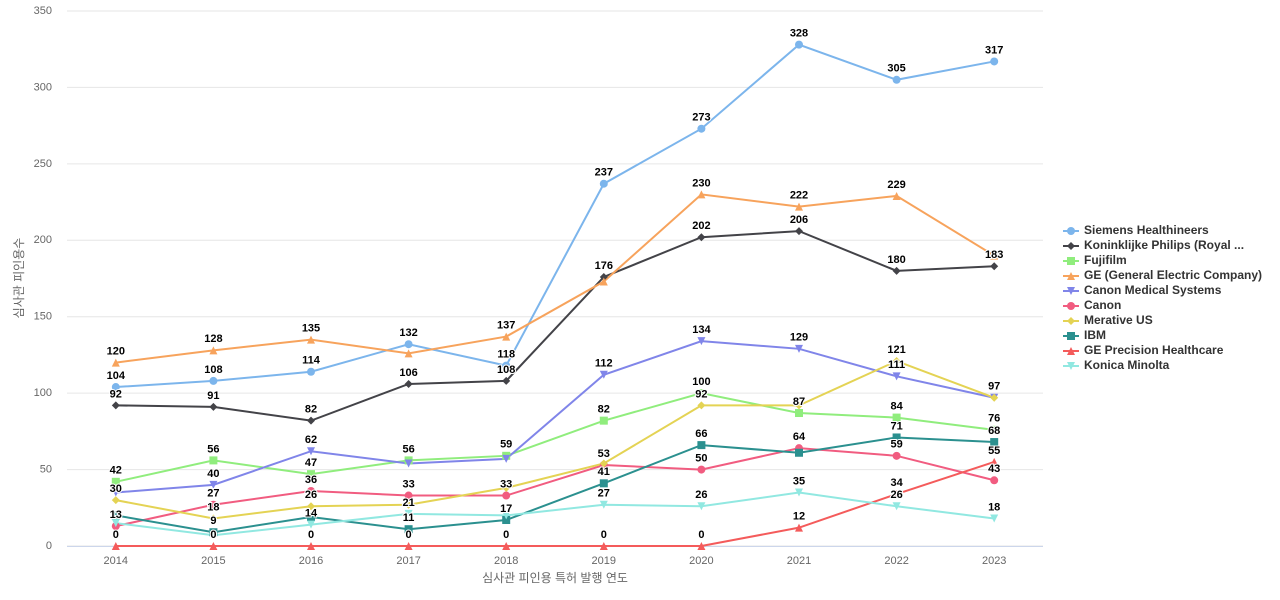 Image resolution: width=1280 pixels, height=600 pixels. I want to click on data-label: 36, so click(311, 480).